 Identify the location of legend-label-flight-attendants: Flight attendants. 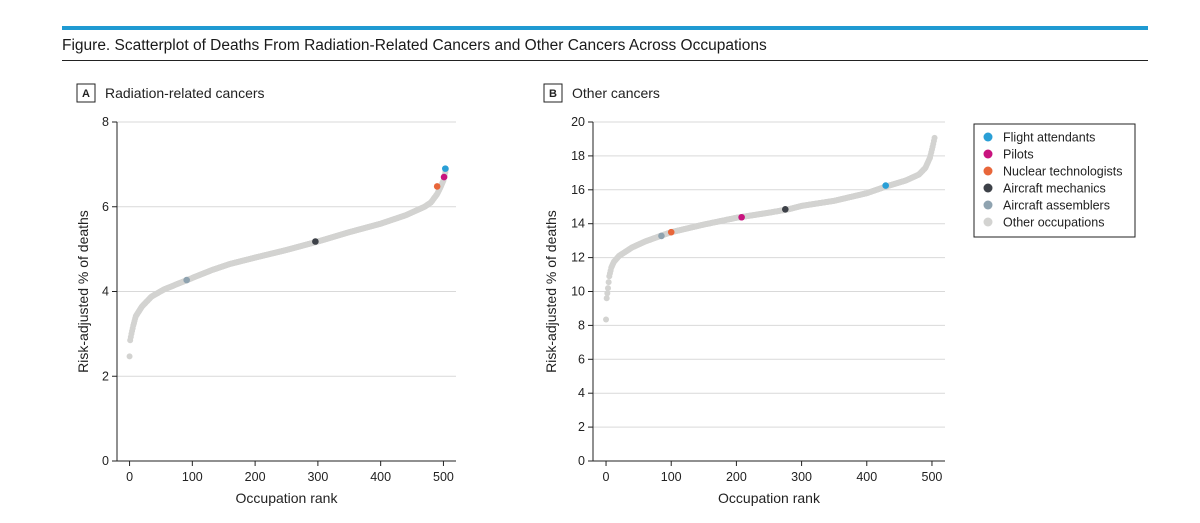
(1049, 138).